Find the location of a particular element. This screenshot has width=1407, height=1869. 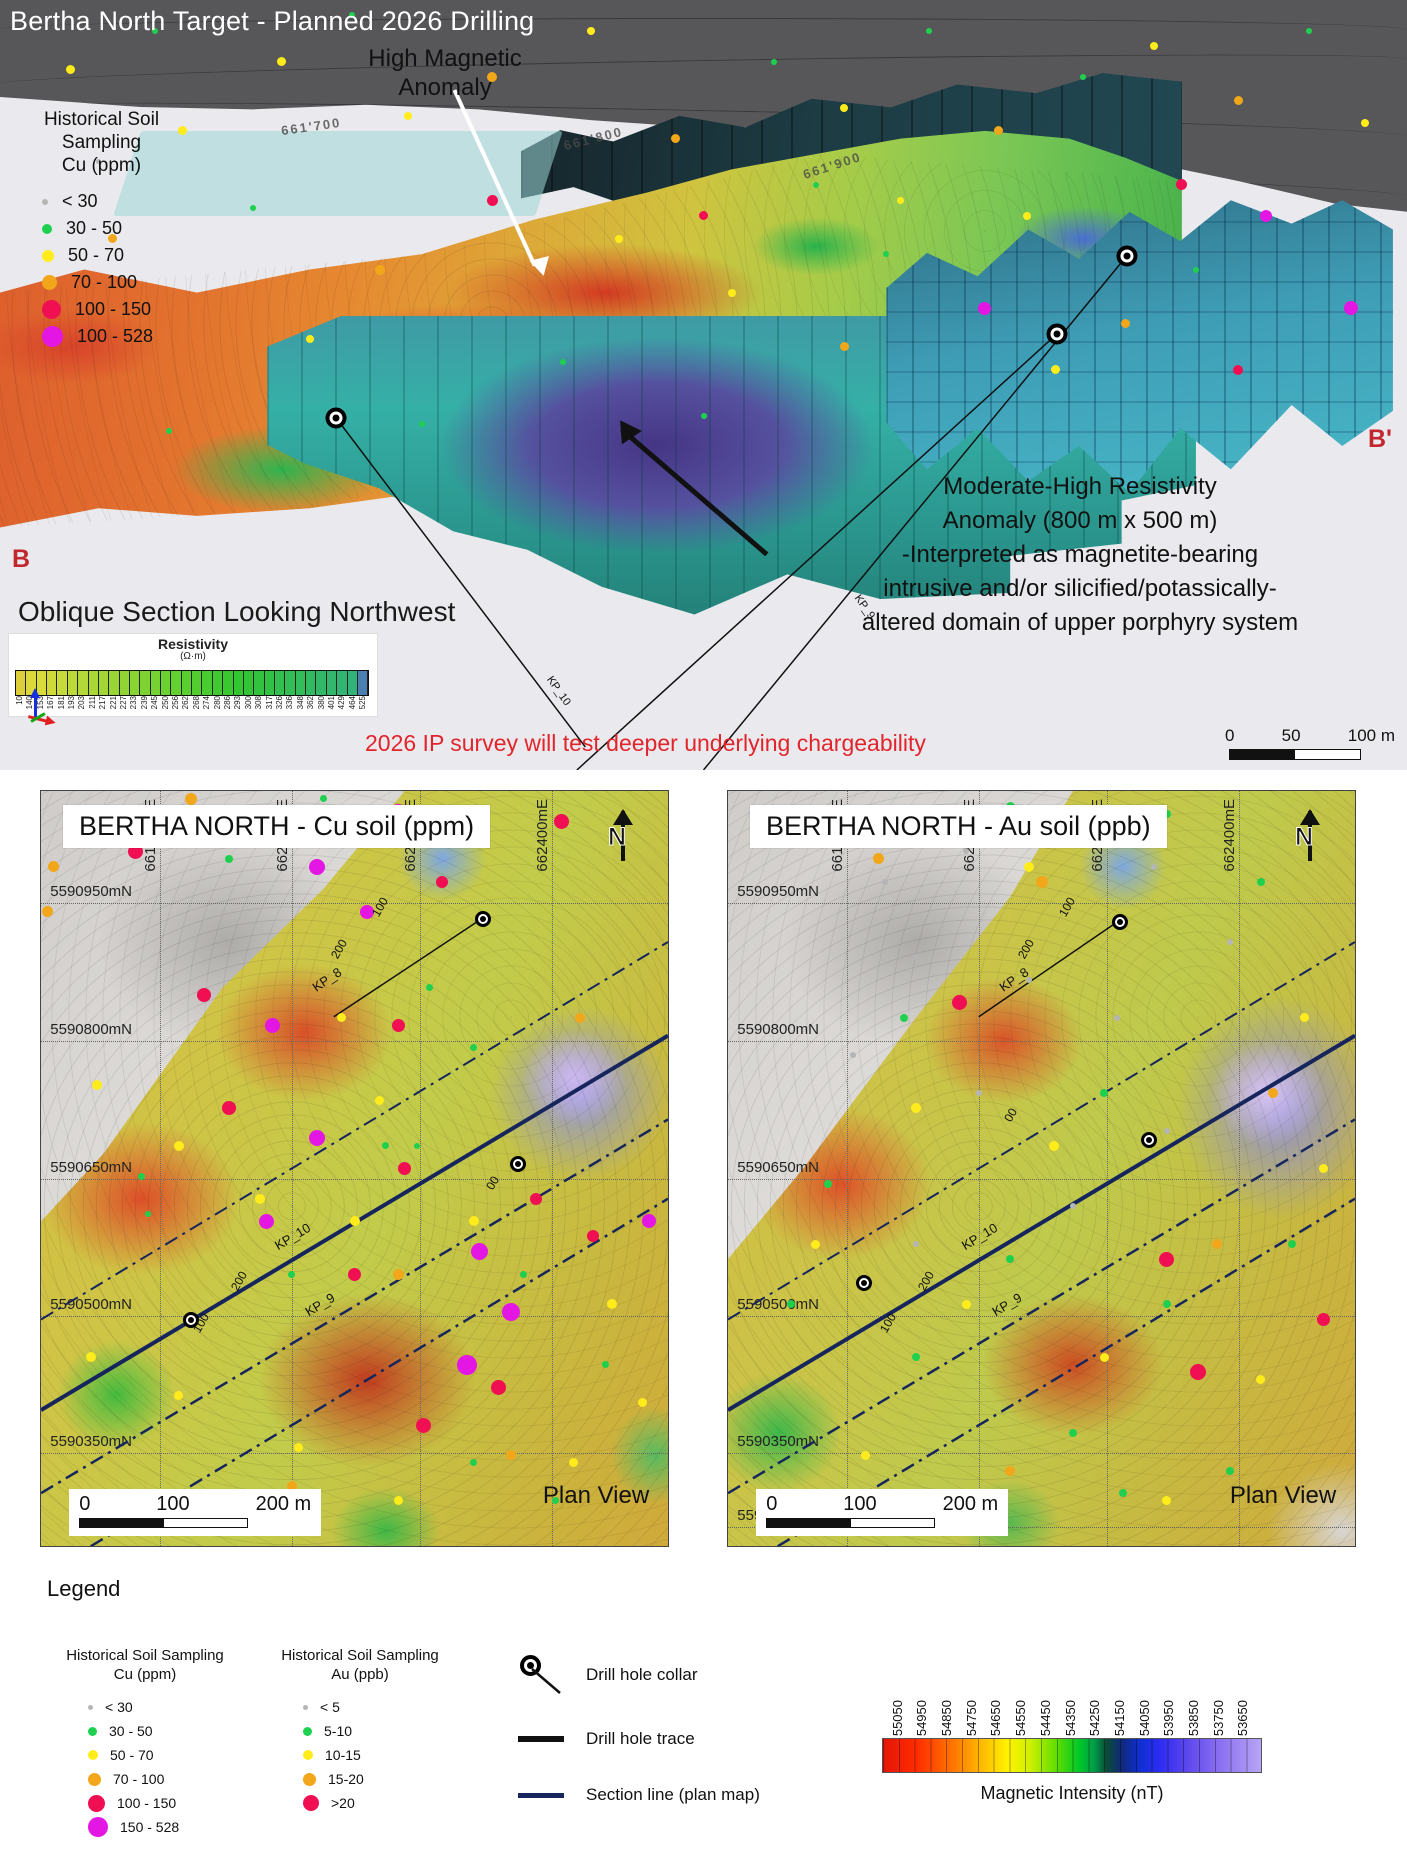

resistivity-tick-label: 217 is located at coordinates (103, 703).